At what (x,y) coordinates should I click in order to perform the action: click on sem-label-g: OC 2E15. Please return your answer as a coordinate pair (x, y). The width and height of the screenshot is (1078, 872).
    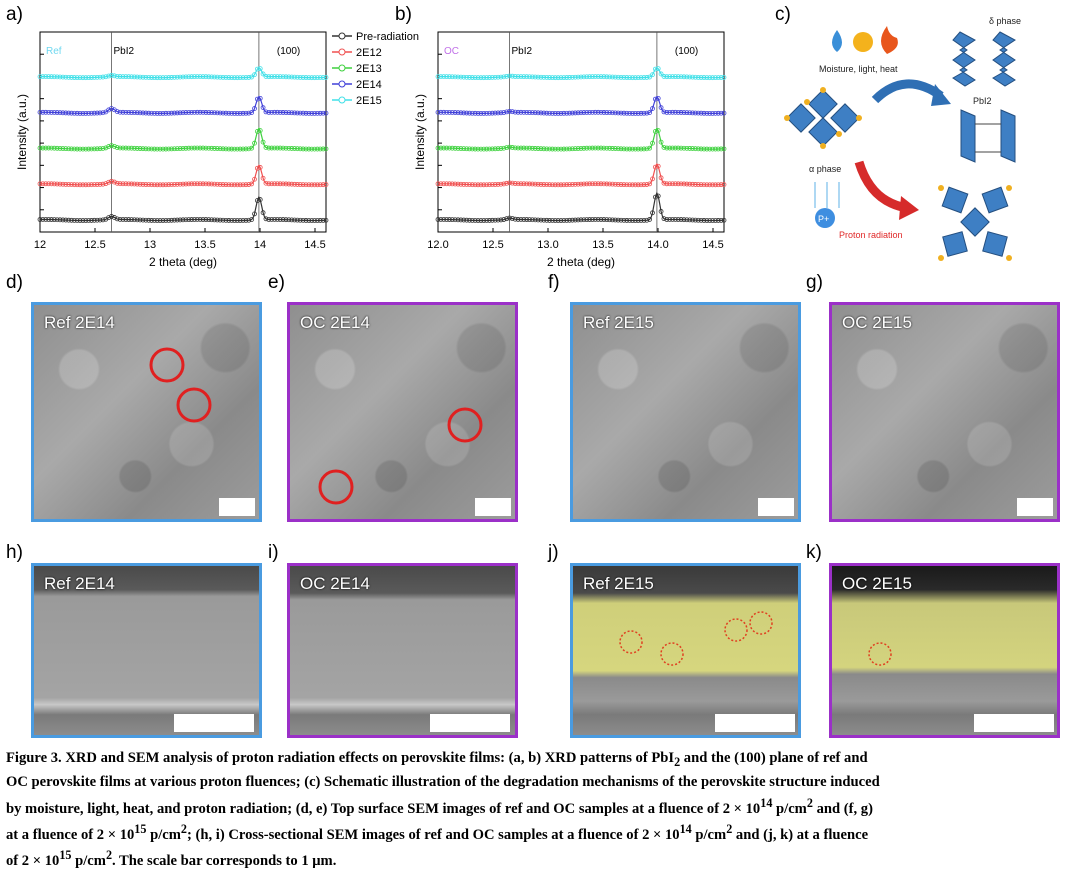
    Looking at the image, I should click on (877, 322).